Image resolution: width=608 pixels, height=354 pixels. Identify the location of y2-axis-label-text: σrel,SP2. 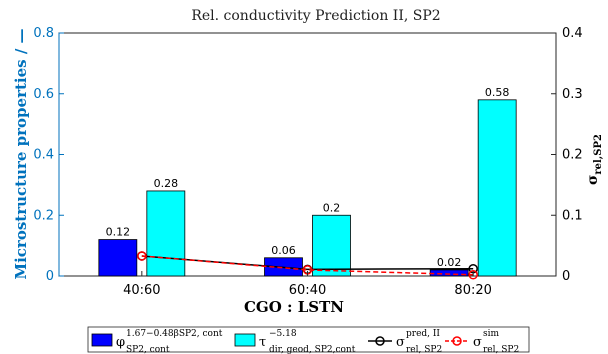
(594, 159).